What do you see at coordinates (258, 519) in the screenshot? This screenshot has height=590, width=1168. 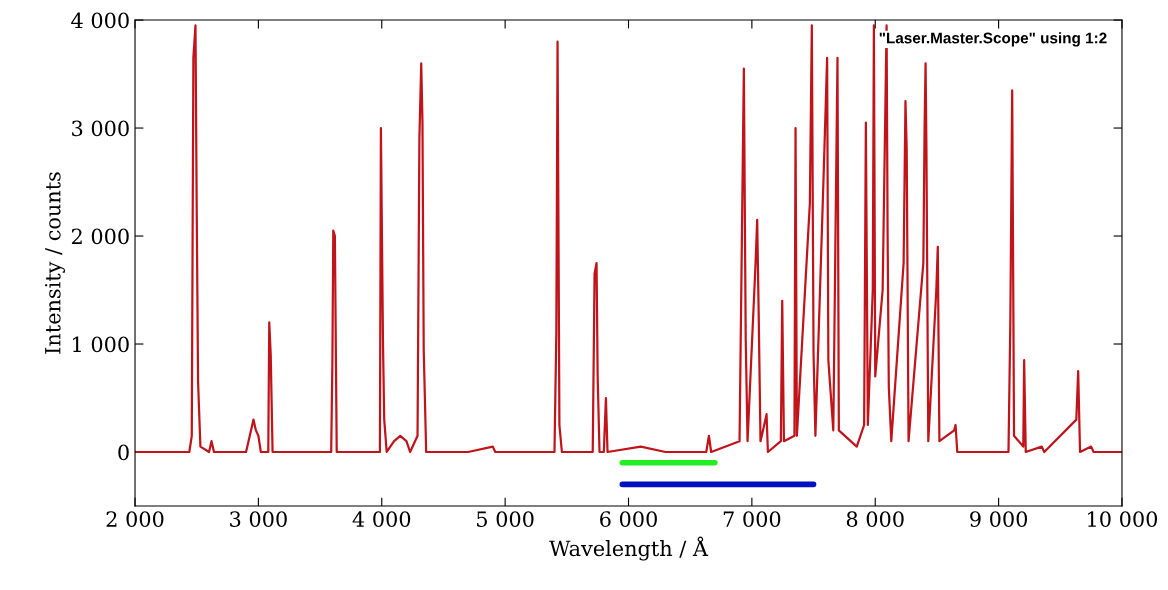 I see `x-tick-label: 3 000` at bounding box center [258, 519].